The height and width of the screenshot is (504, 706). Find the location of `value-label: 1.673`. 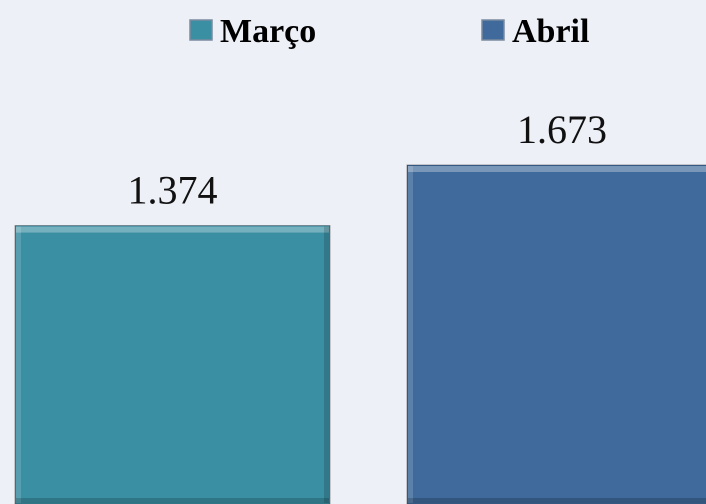

value-label: 1.673 is located at coordinates (562, 129).